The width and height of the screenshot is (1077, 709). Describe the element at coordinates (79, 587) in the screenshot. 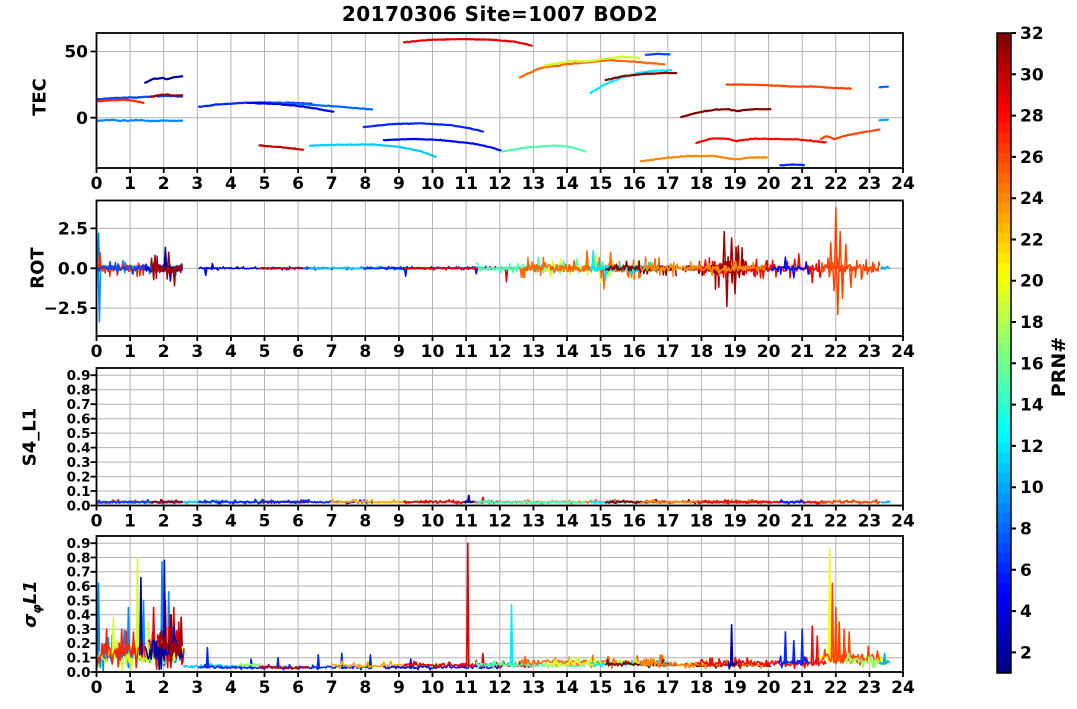

I see `y-tick-label: 0.6` at that location.